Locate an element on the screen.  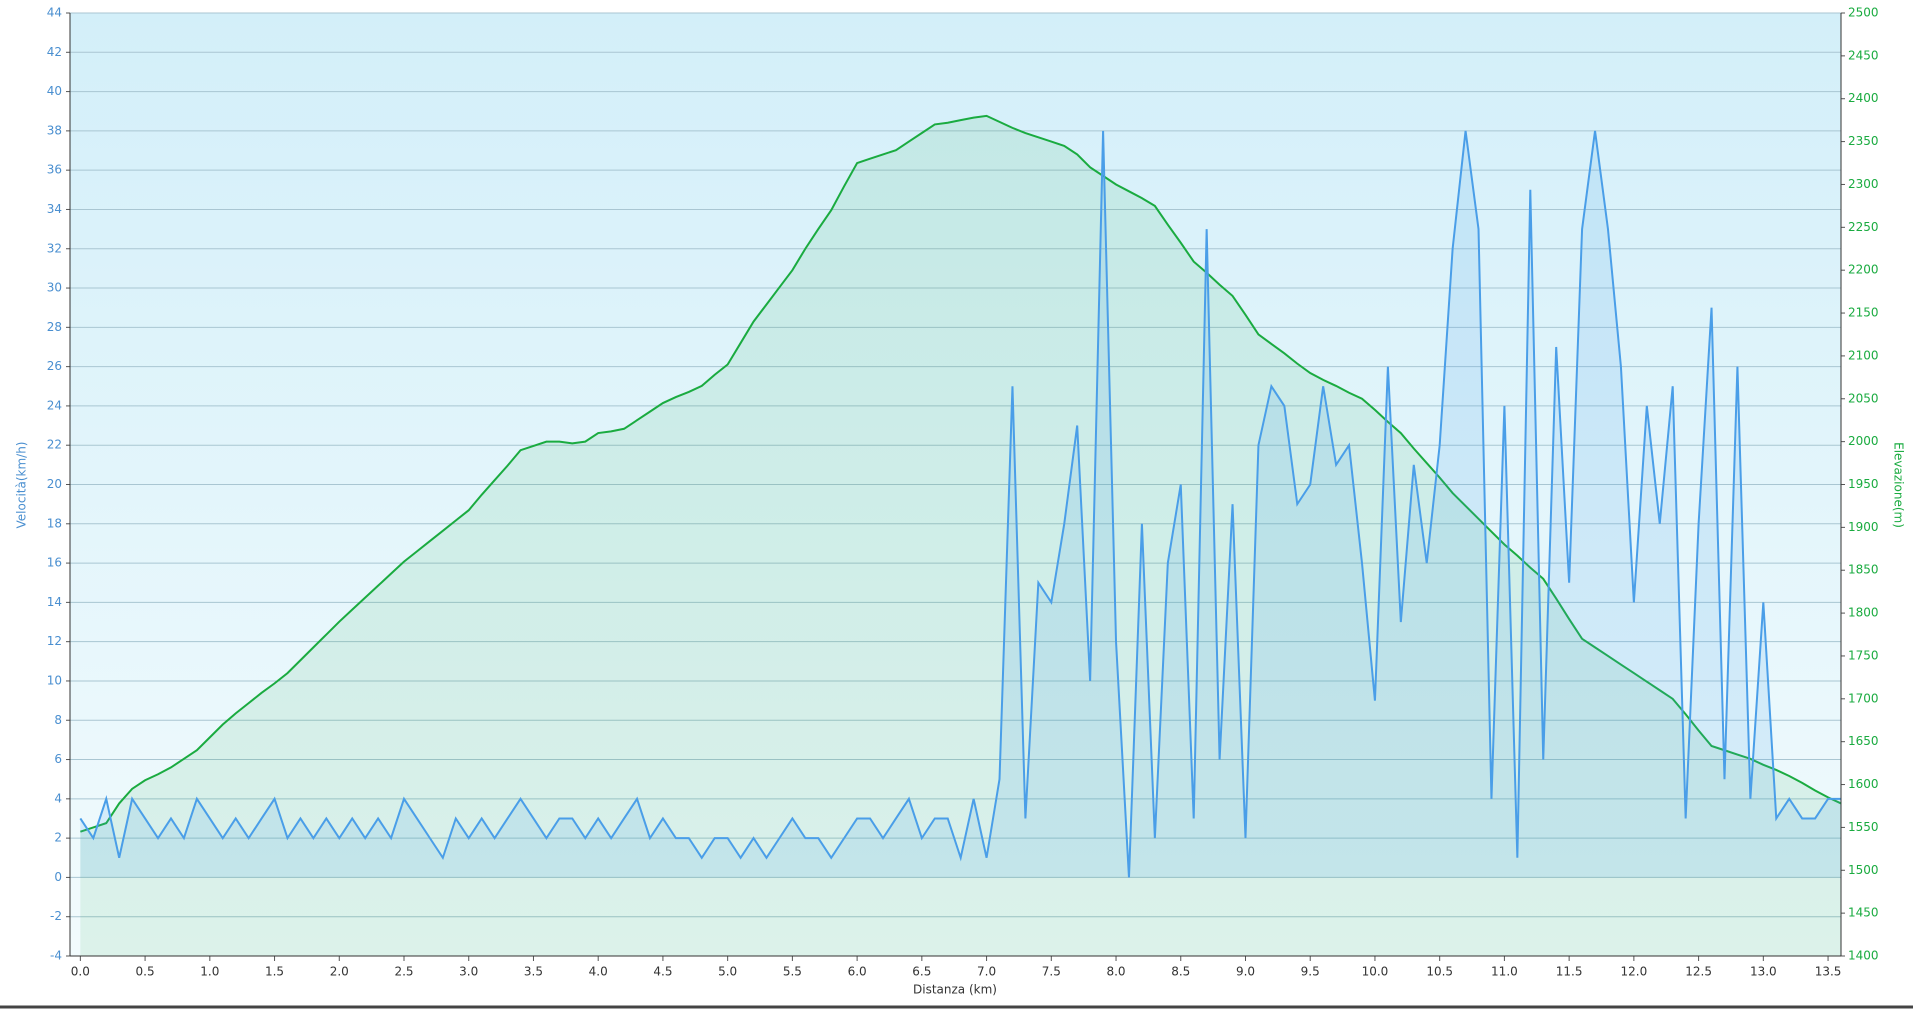
y2-tick-label: 2250 is located at coordinates (1863, 227).